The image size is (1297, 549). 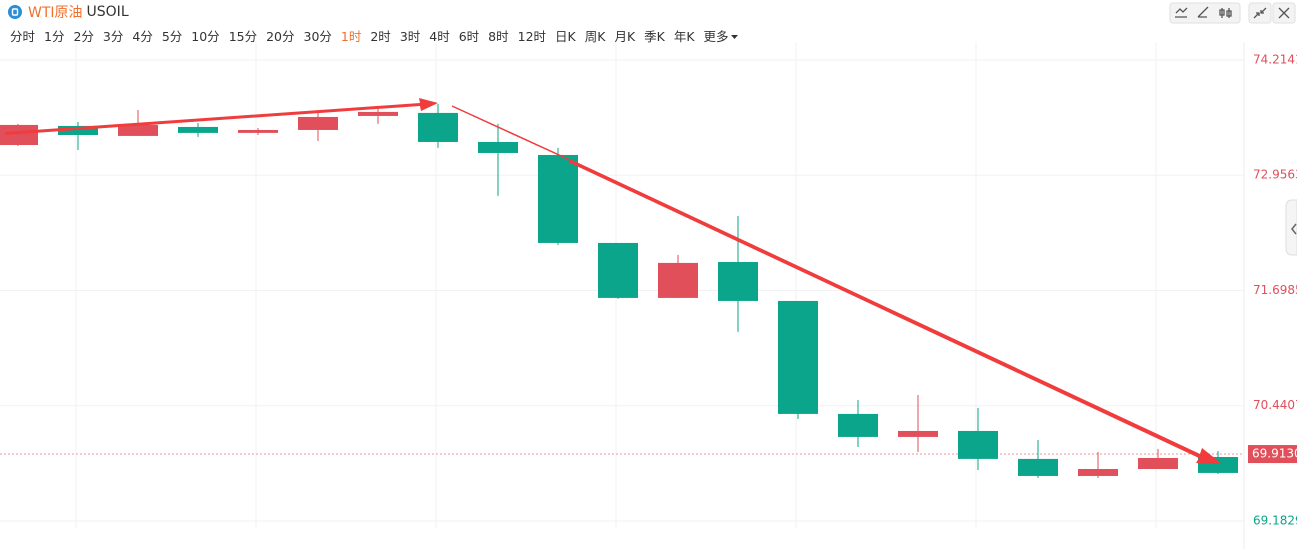 I want to click on interval-option: 30分, so click(x=317, y=36).